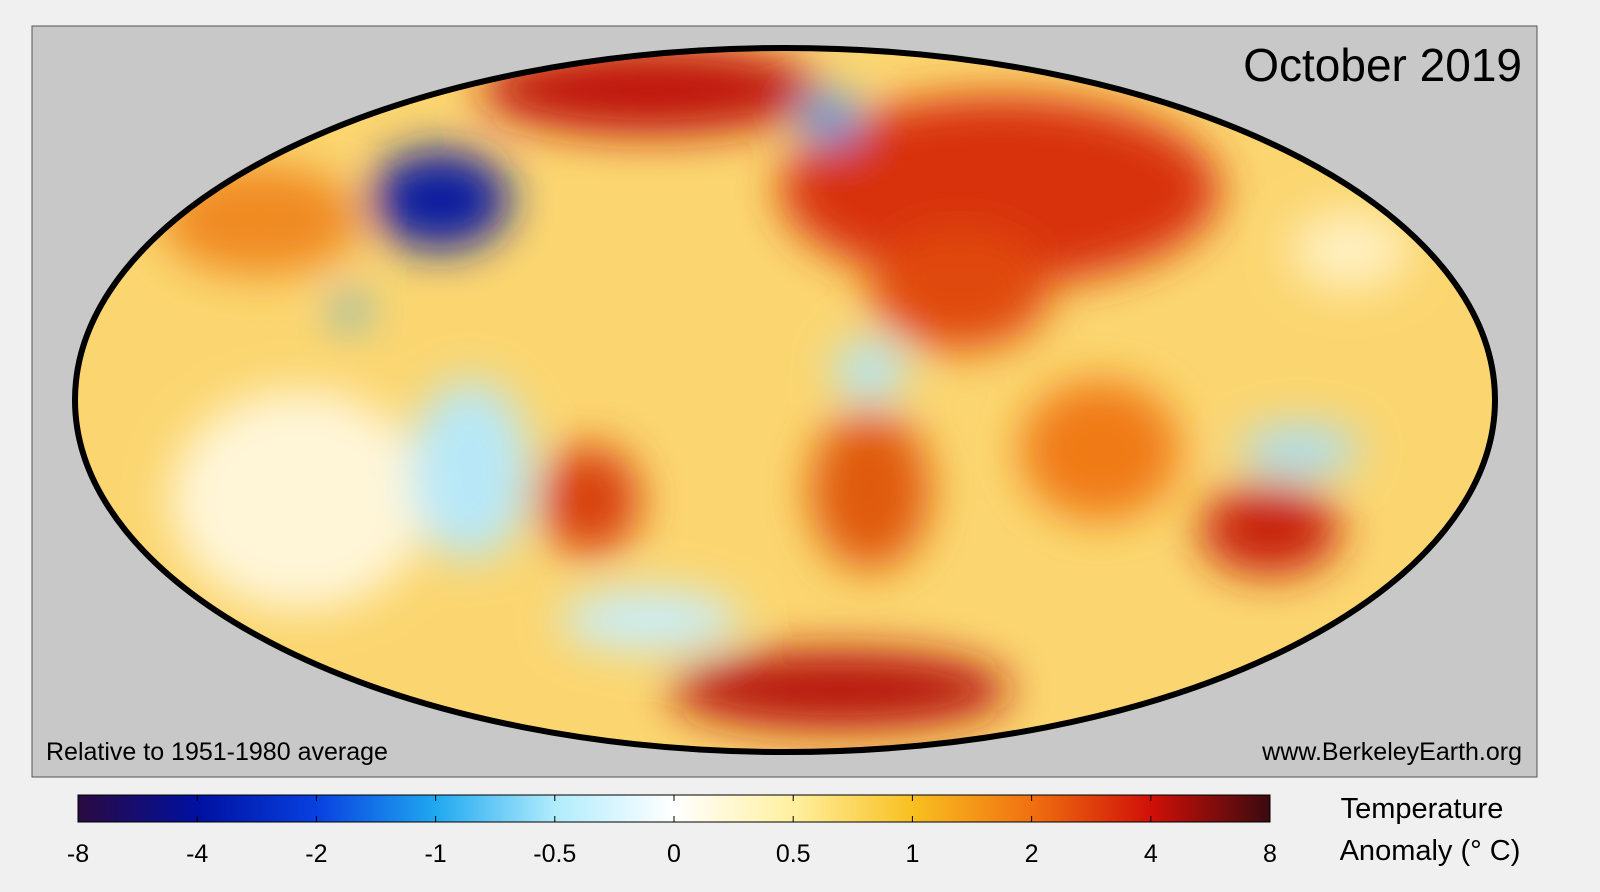 This screenshot has height=892, width=1600. I want to click on legend-title: Anomaly (° C), so click(1430, 851).